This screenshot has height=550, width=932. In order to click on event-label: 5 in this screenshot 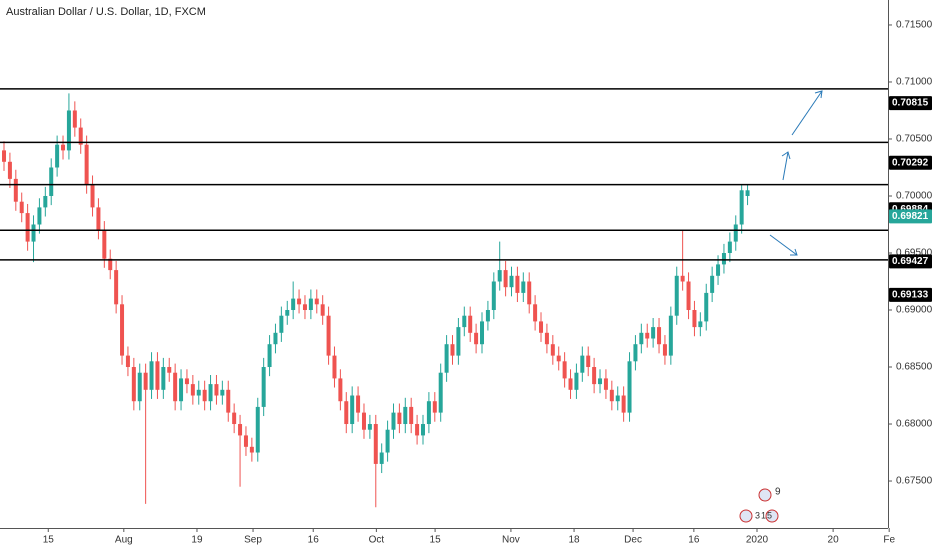, I will do `click(769, 515)`.